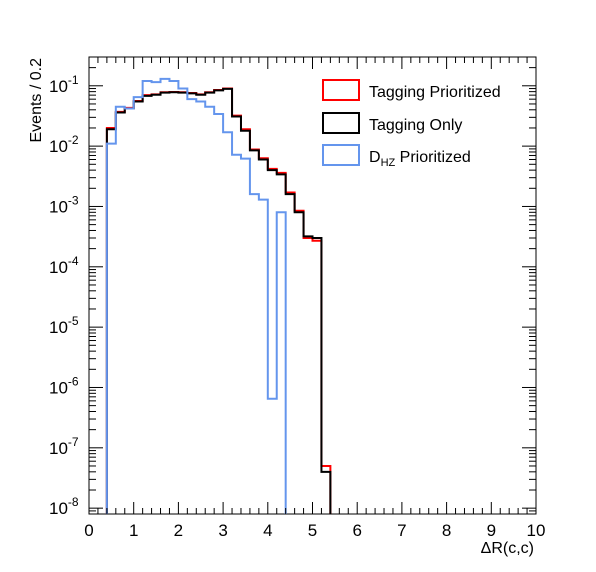 The width and height of the screenshot is (596, 572). I want to click on y-tick-label: 10⁻⁸, so click(64, 506).